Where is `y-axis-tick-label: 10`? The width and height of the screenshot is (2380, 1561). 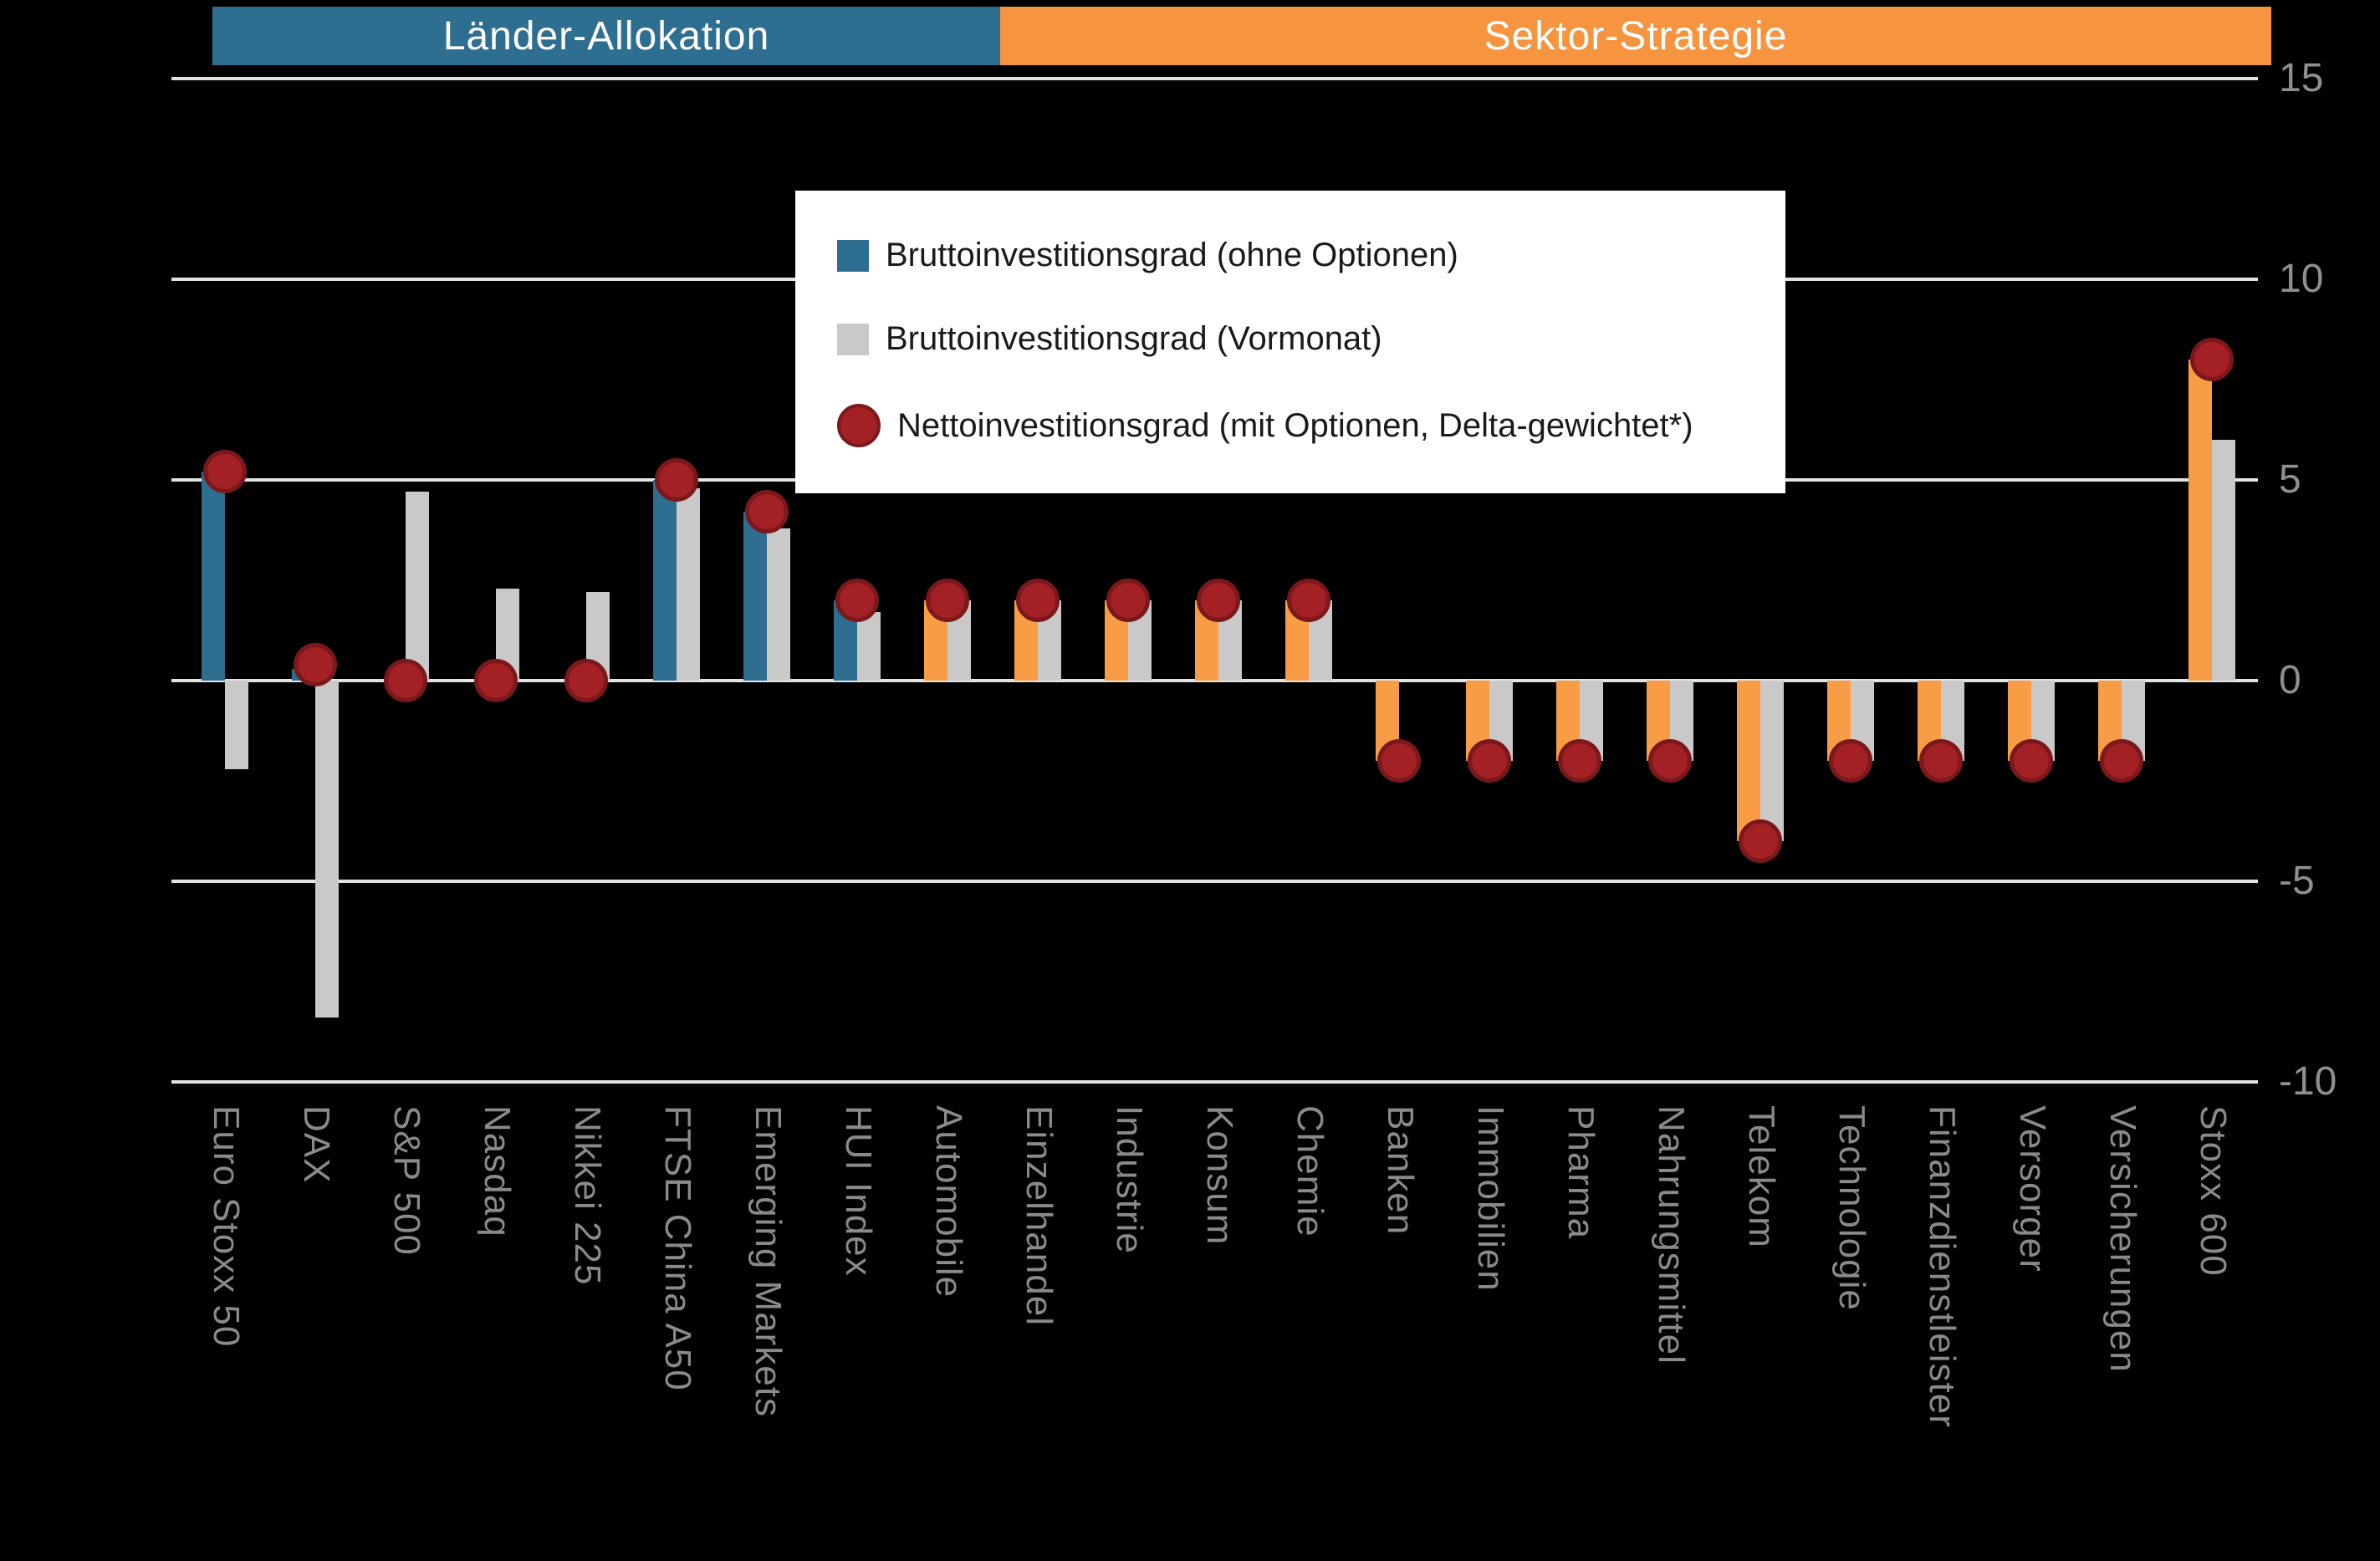 y-axis-tick-label: 10 is located at coordinates (2301, 279).